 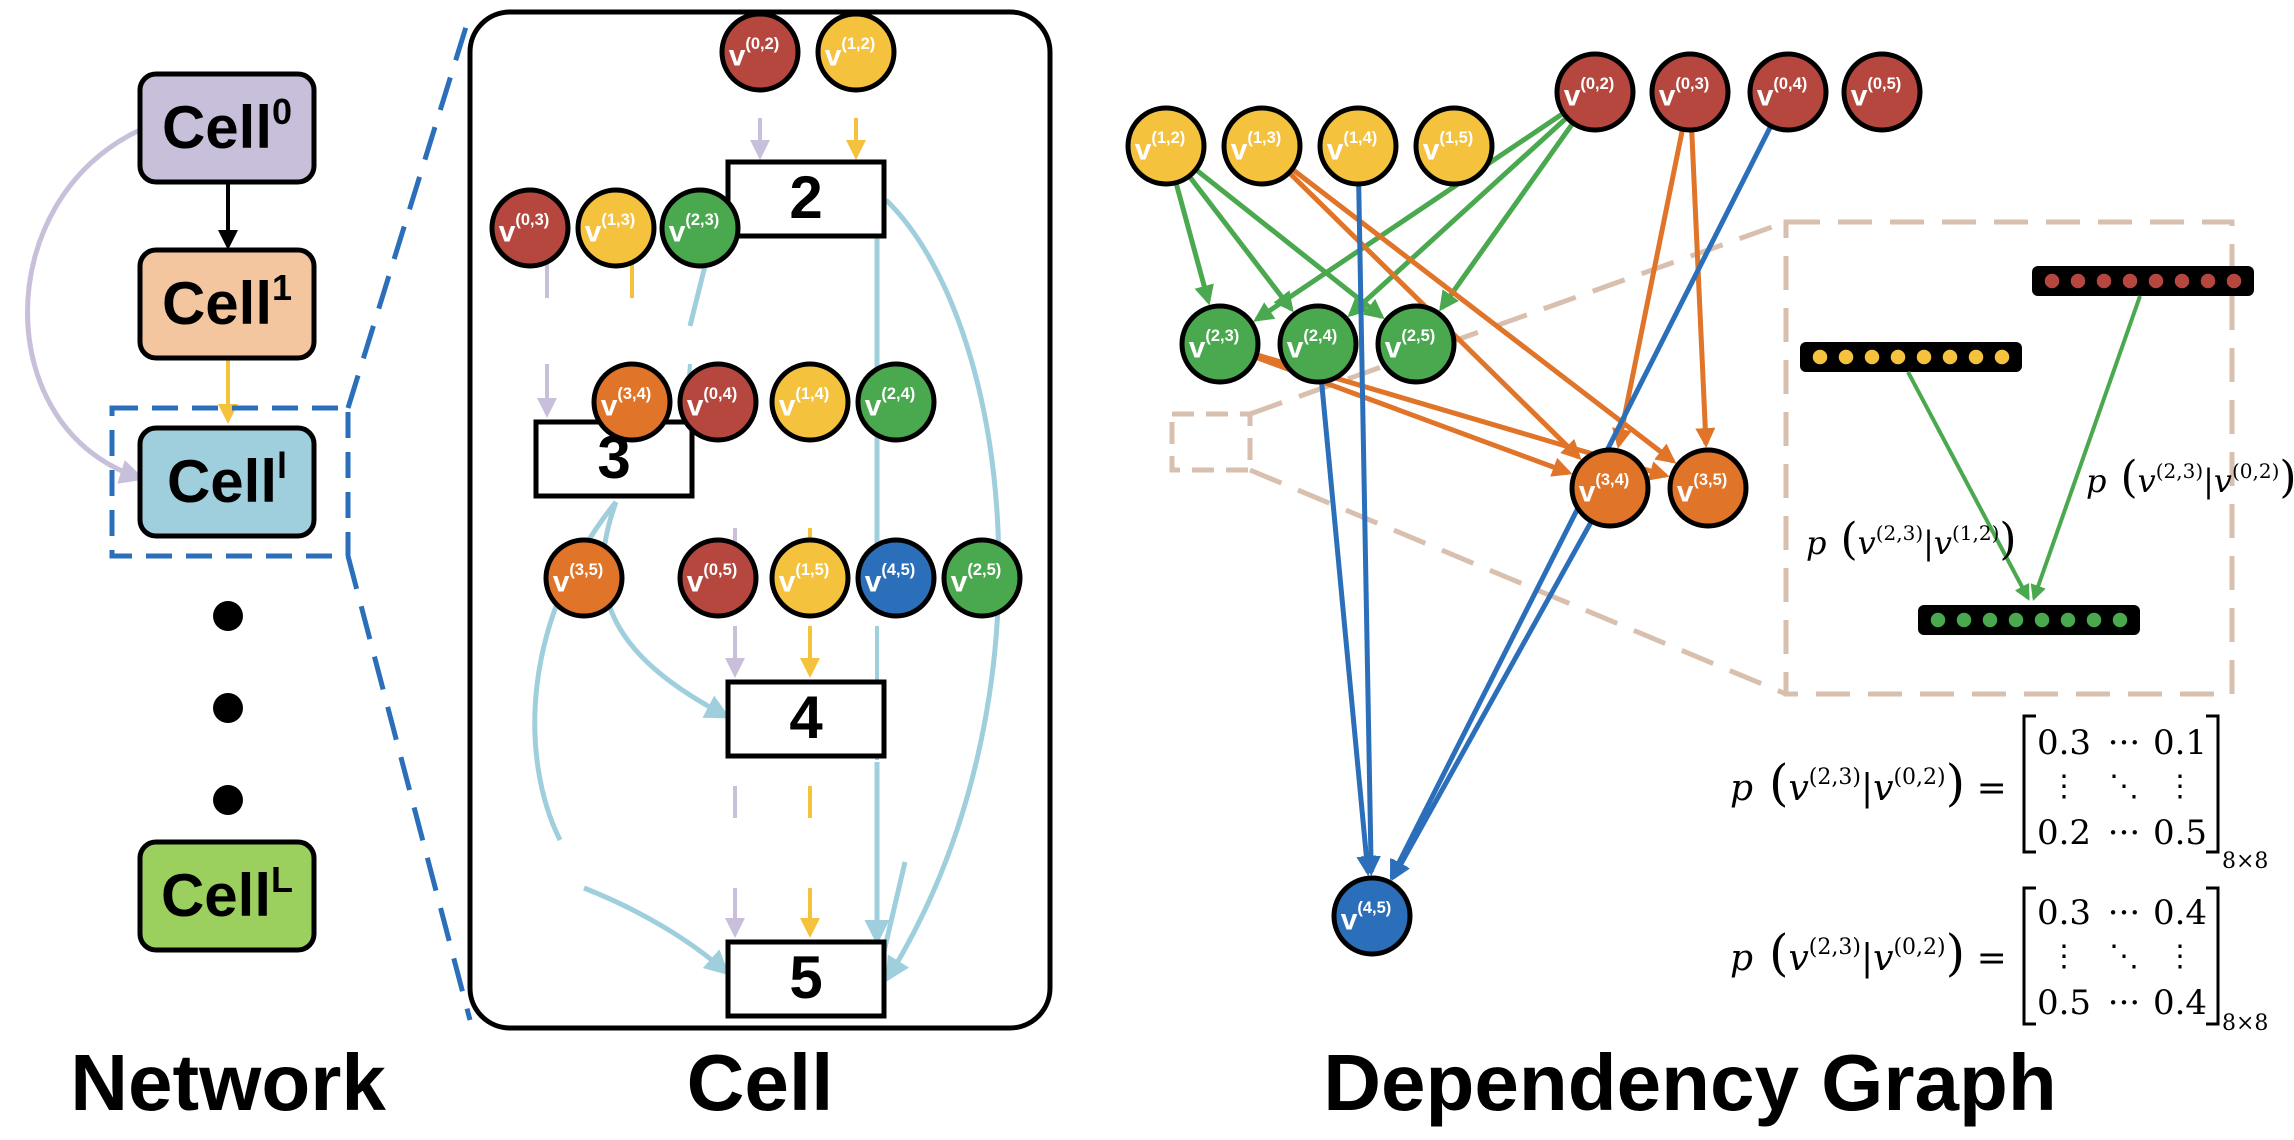 I want to click on network-cell-L: CellL, so click(x=227, y=896).